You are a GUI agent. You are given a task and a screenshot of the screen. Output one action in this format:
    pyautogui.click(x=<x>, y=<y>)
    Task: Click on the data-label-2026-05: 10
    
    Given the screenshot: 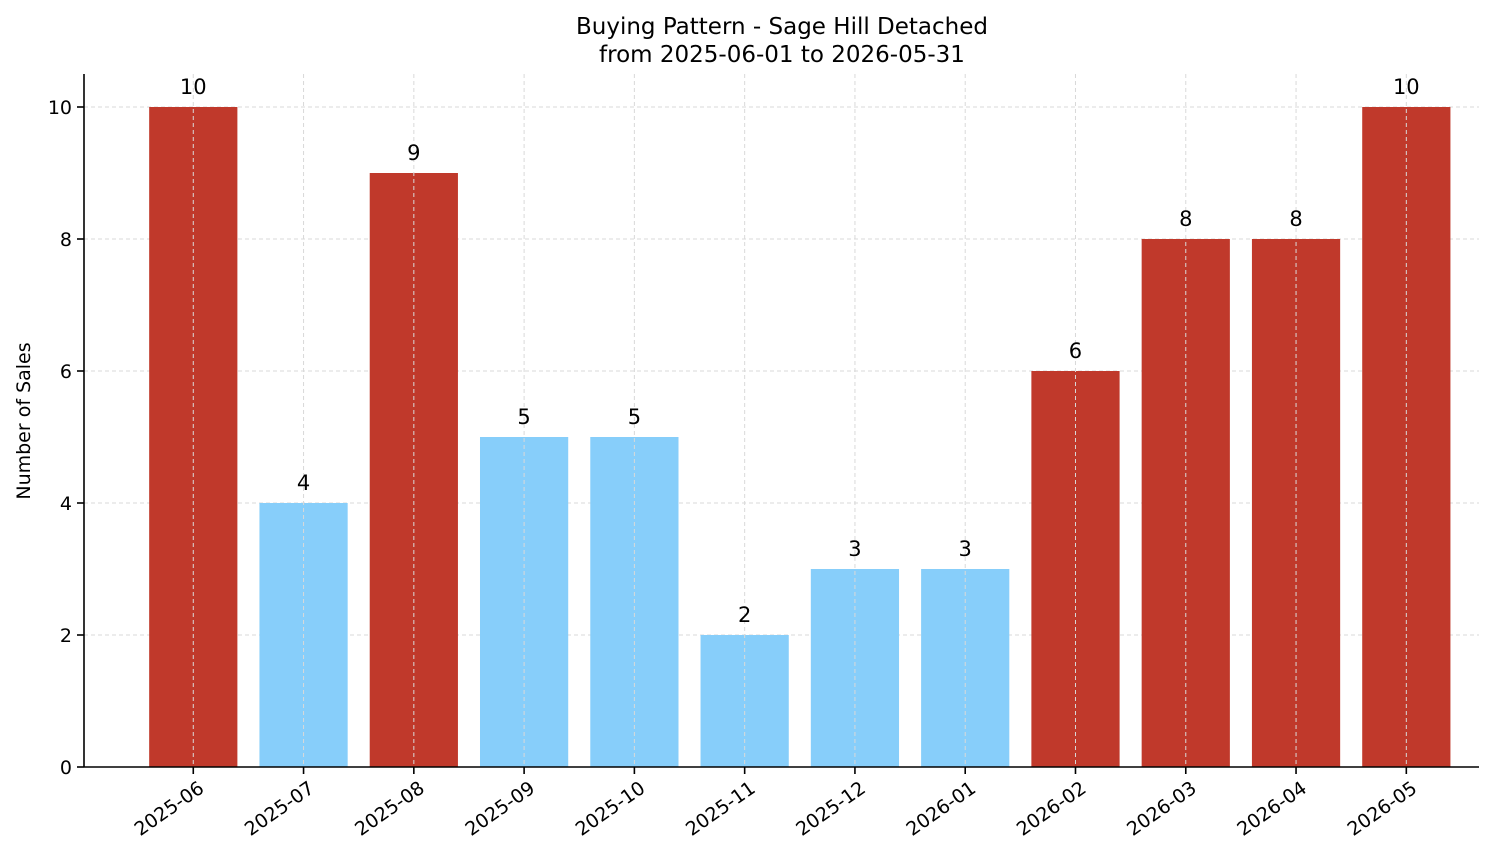 What is the action you would take?
    pyautogui.click(x=1406, y=87)
    